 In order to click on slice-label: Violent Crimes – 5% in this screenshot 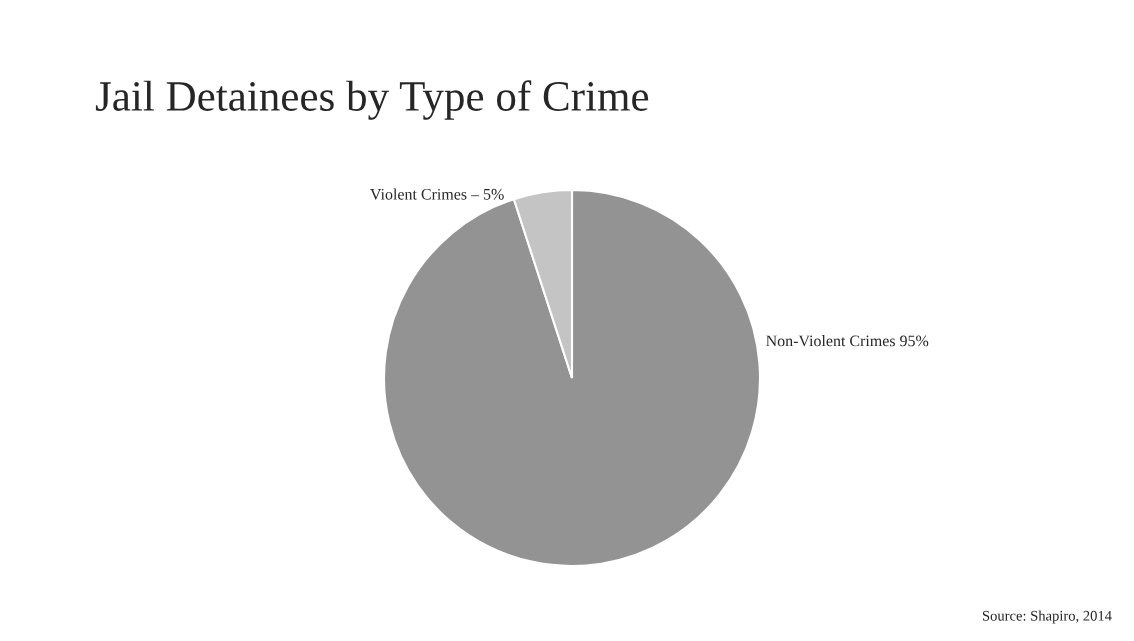, I will do `click(437, 194)`.